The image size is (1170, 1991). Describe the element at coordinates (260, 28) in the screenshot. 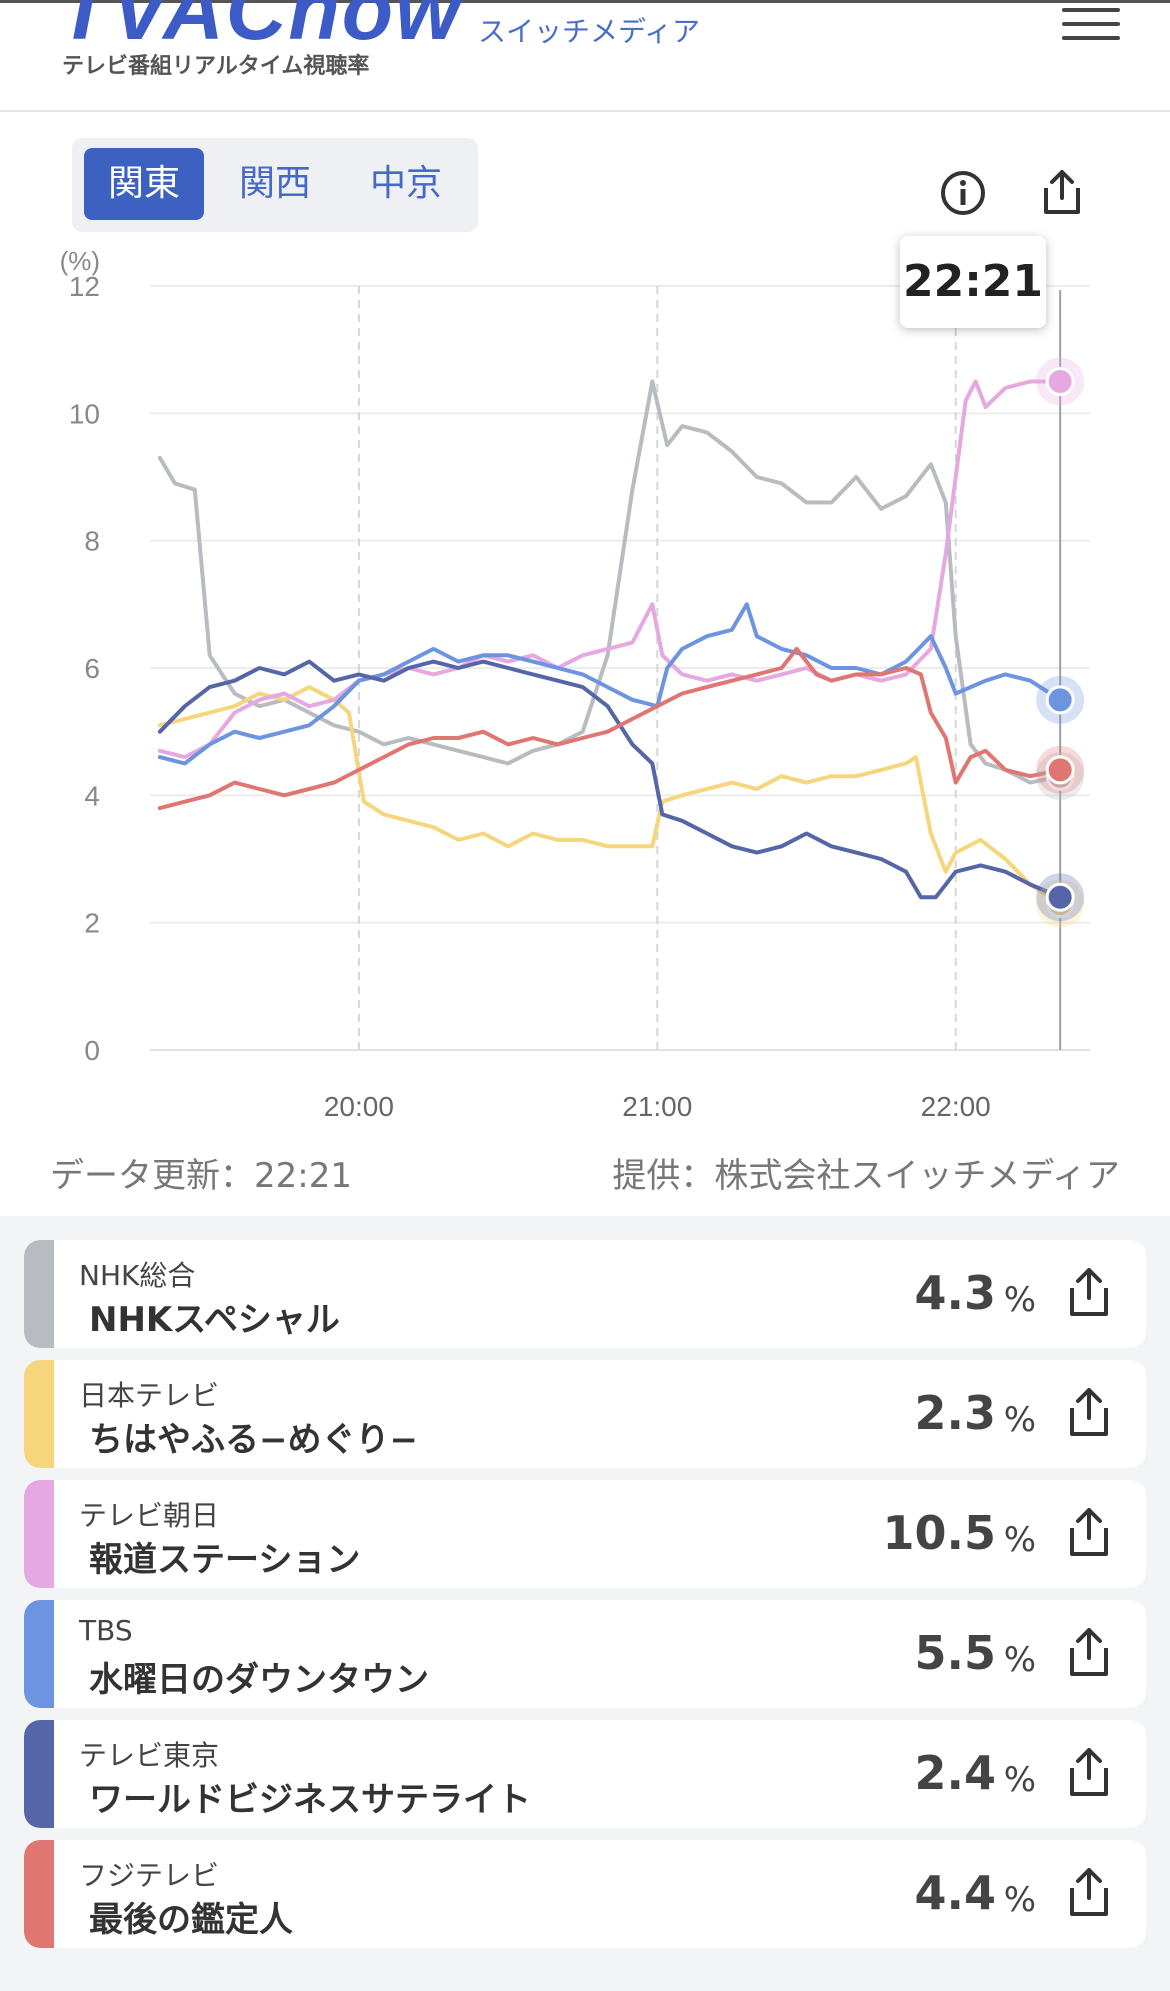

I see `logo: TVAChow` at that location.